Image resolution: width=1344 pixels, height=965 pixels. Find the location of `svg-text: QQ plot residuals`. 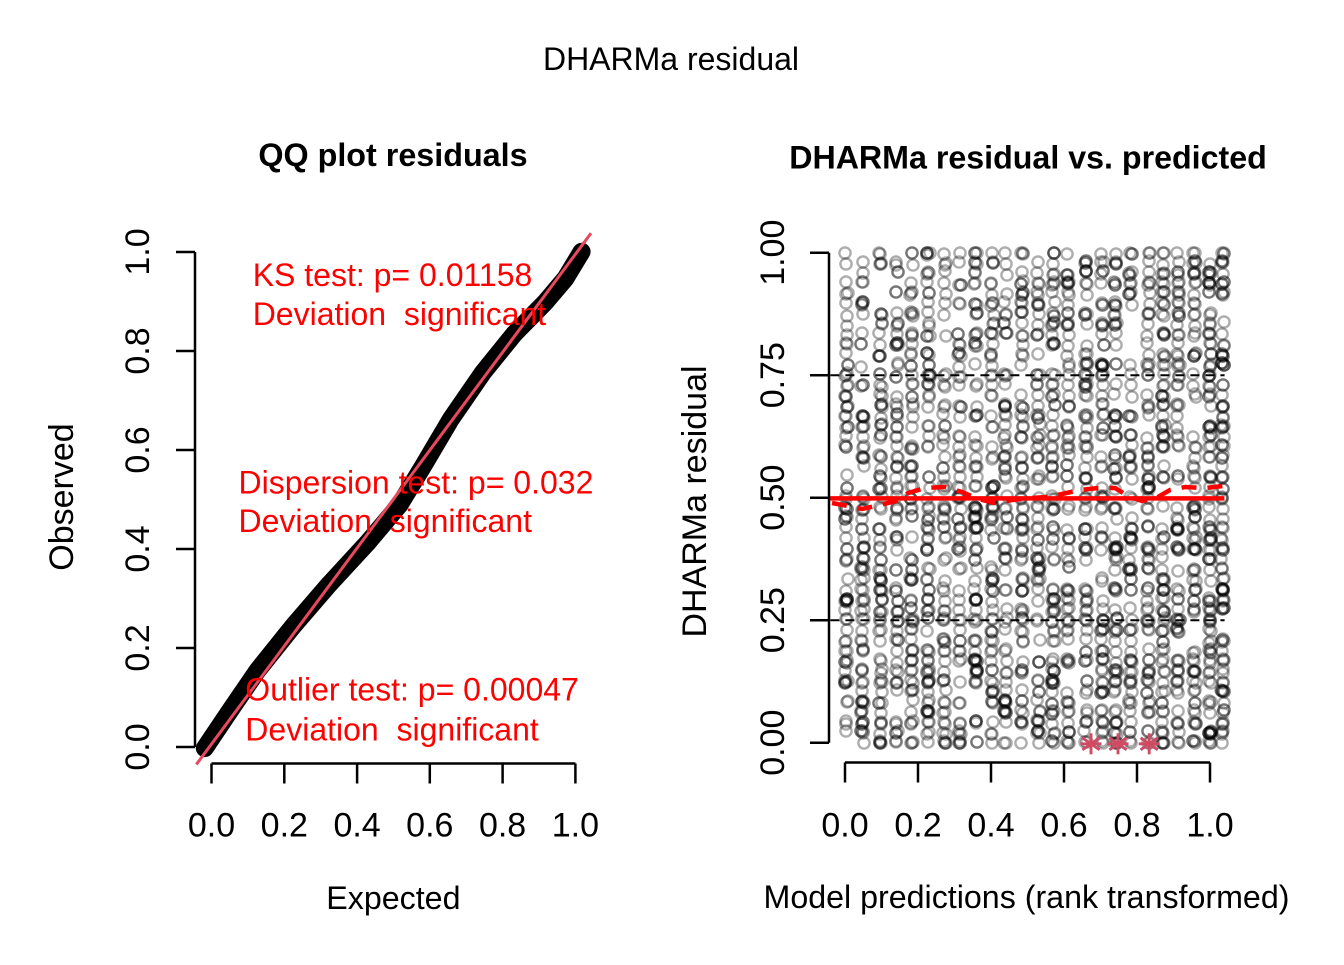

svg-text: QQ plot residuals is located at coordinates (392, 155).